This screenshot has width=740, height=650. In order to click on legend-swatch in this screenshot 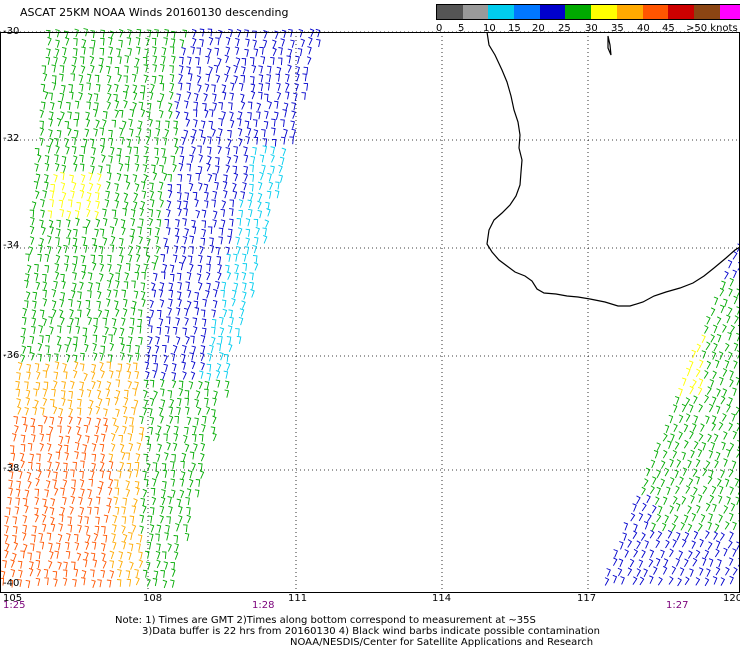, I will do `click(655, 12)`.